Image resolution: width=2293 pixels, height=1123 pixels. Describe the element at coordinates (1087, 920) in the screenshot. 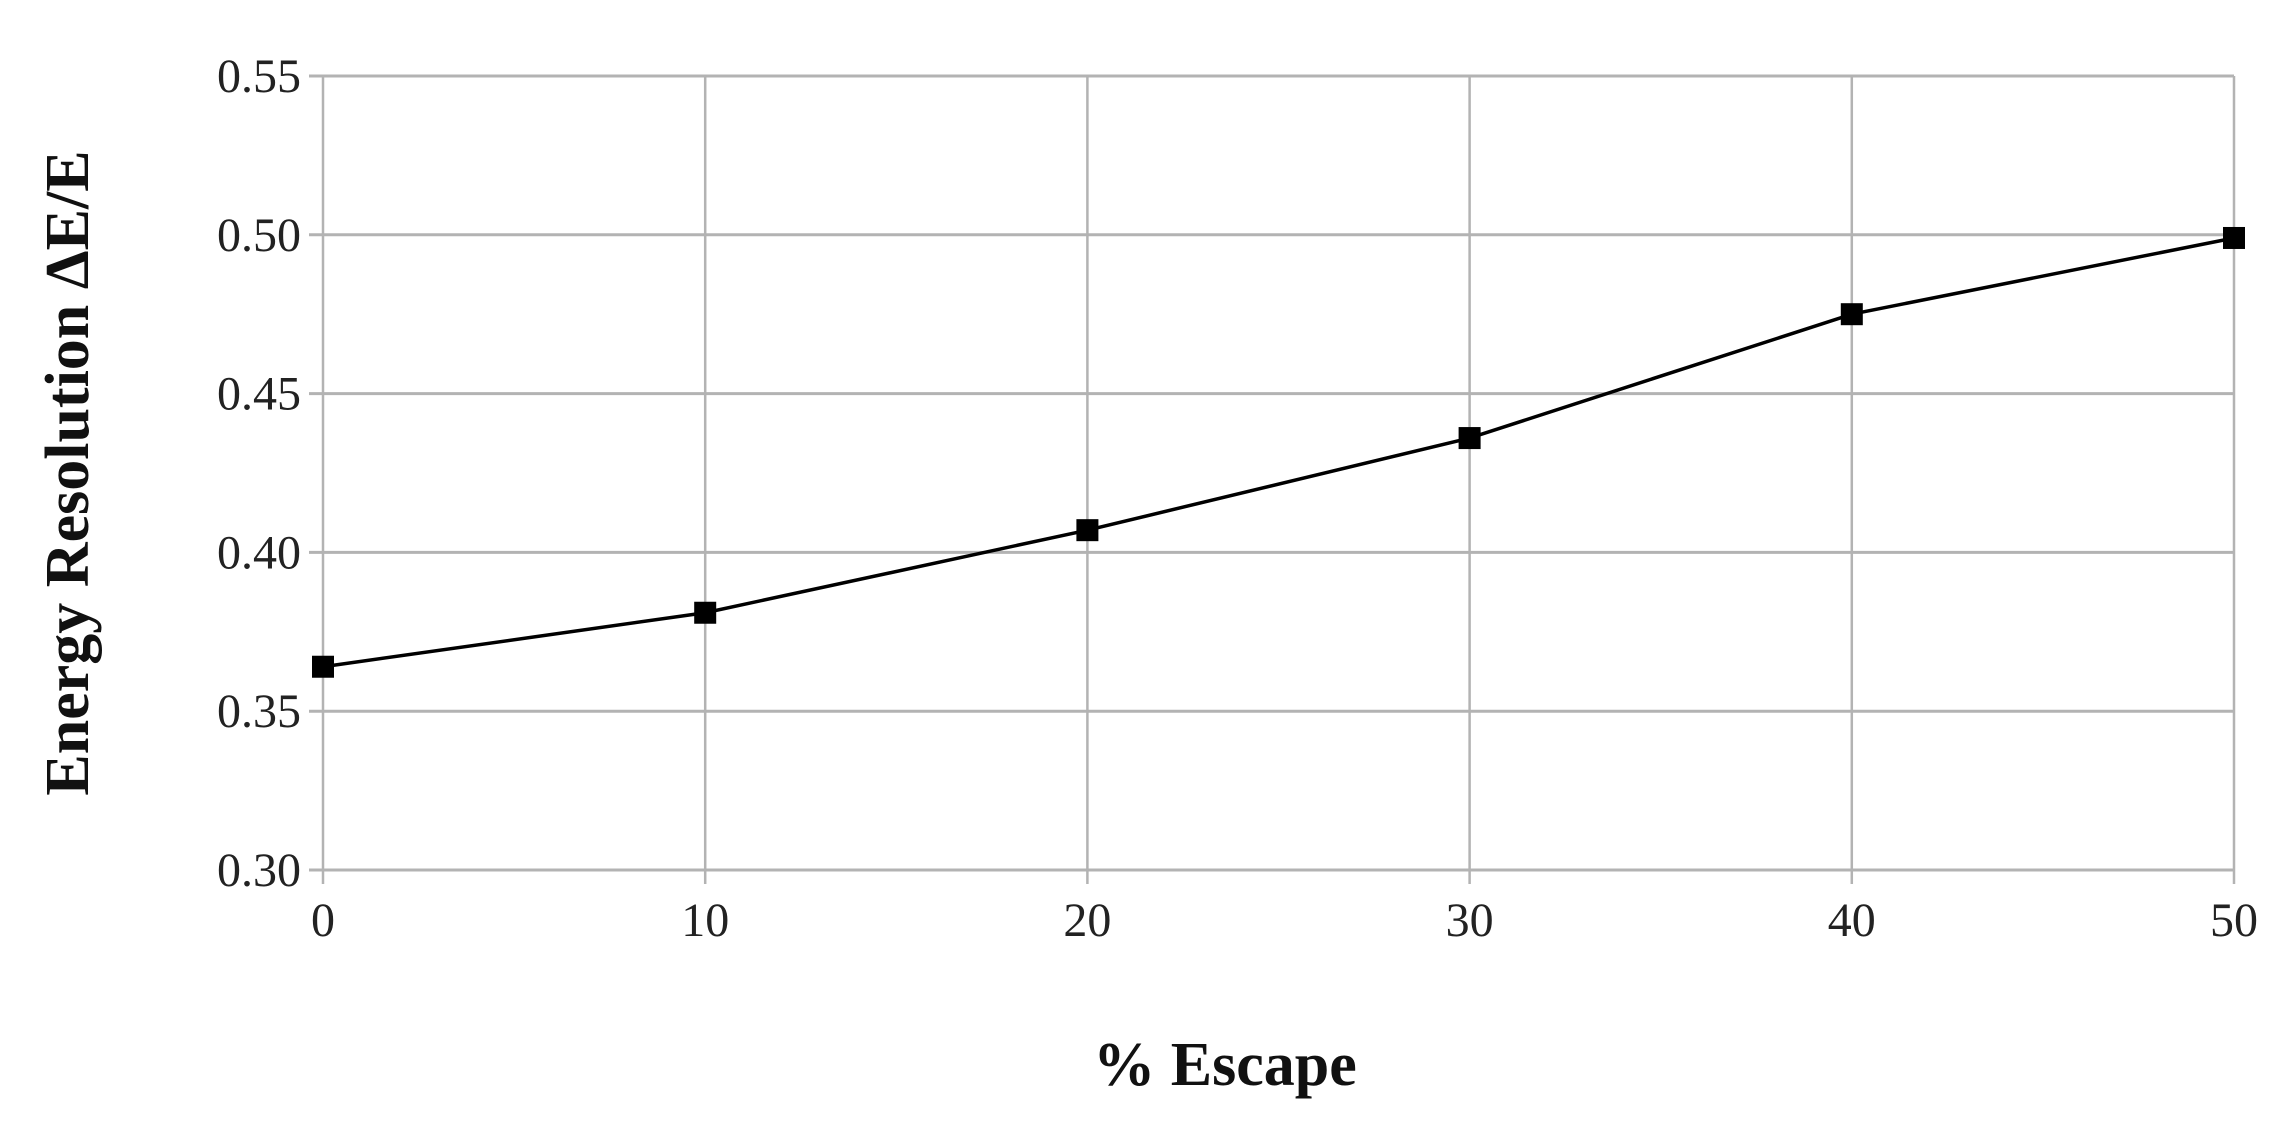

I see `x-tick-label: 20` at that location.